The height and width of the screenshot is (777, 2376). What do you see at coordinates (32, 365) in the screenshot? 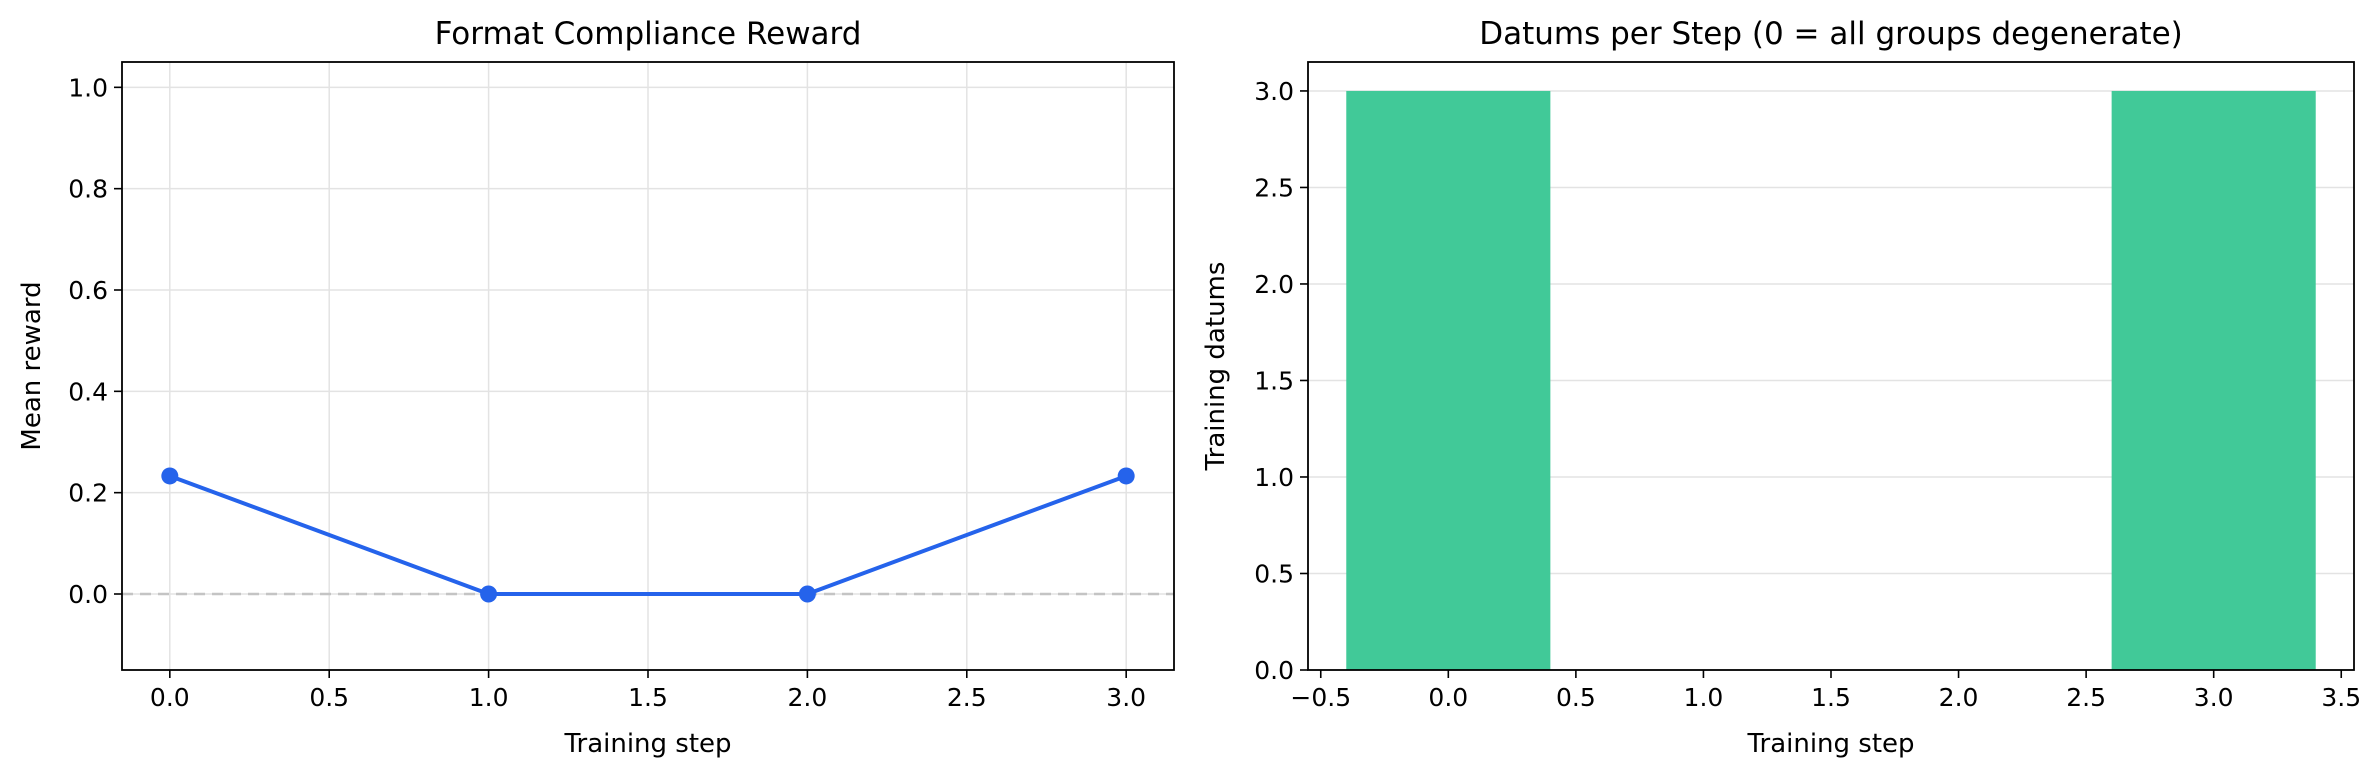
I see `y-axis-label: Mean reward` at bounding box center [32, 365].